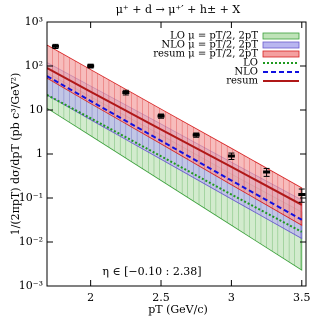 The height and width of the screenshot is (319, 320). I want to click on x-tick-label: 3.5, so click(301, 297).